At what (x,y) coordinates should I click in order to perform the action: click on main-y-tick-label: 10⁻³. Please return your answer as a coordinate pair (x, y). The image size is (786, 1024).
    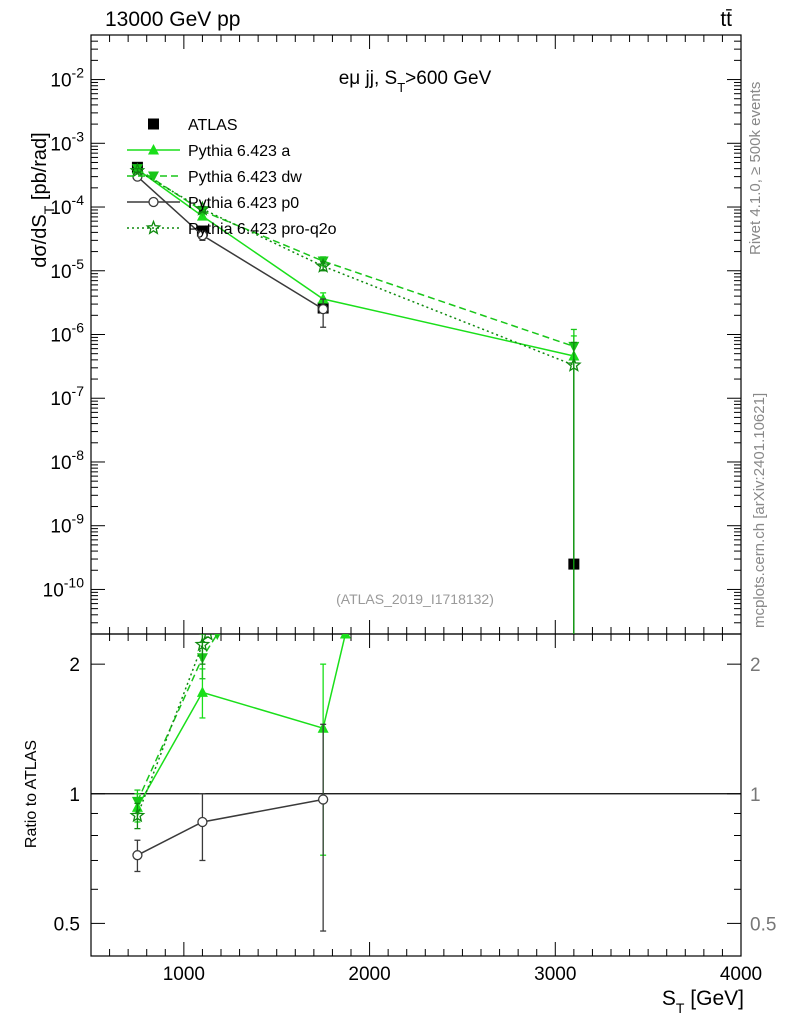
    Looking at the image, I should click on (67, 141).